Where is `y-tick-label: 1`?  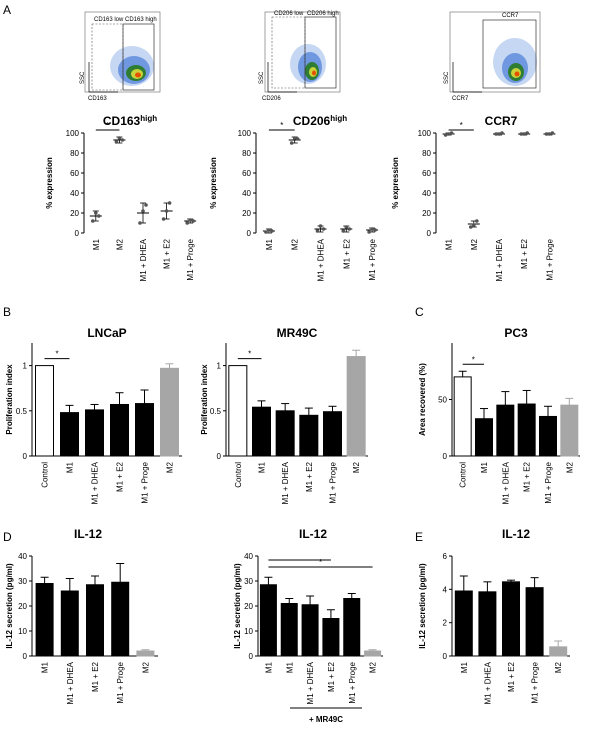 y-tick-label: 1 is located at coordinates (219, 366).